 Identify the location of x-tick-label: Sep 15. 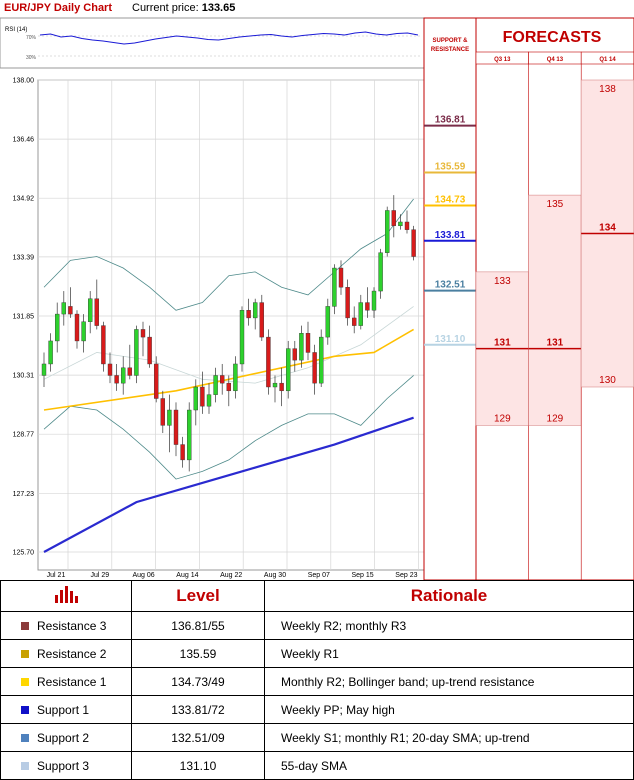
(363, 575).